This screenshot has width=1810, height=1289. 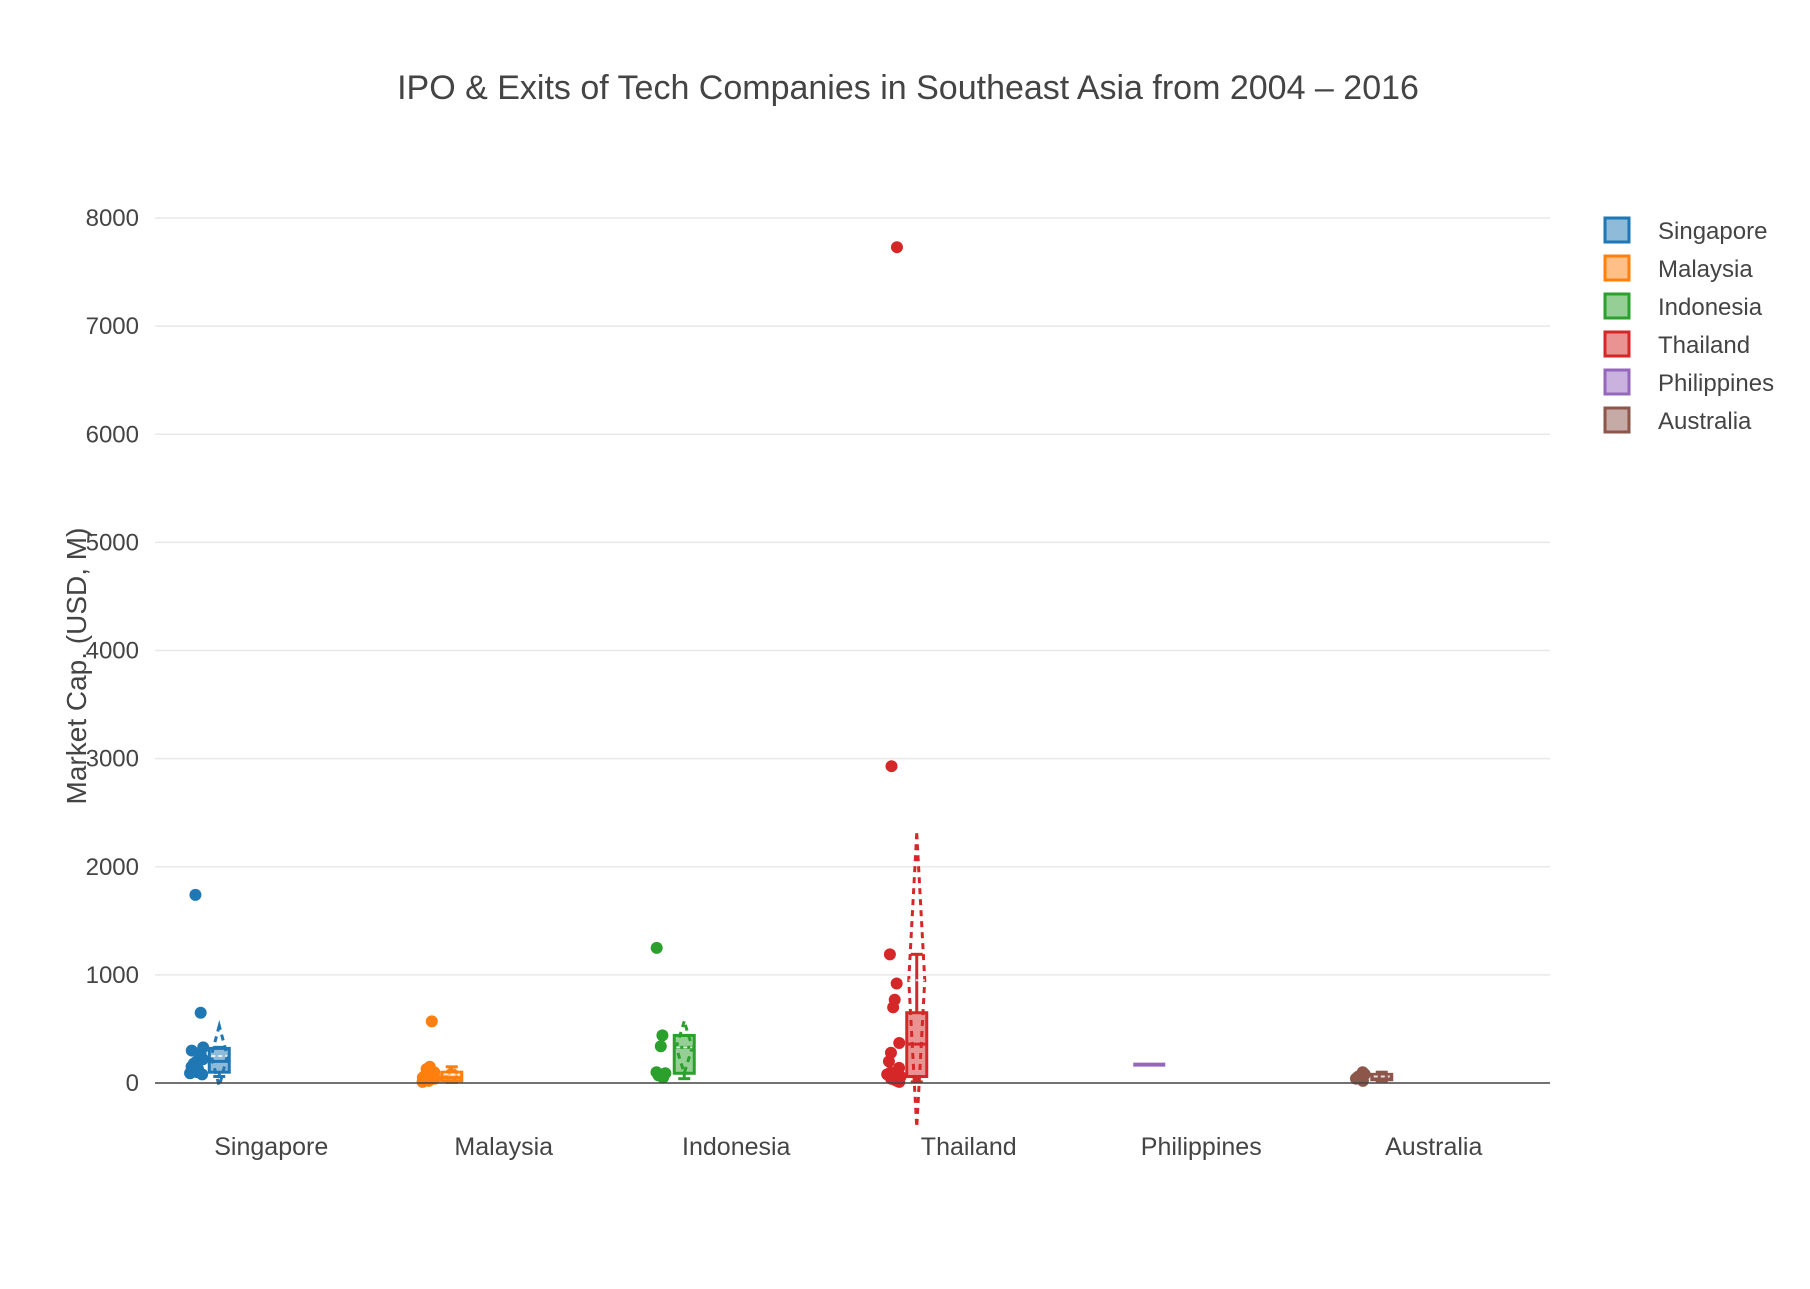 What do you see at coordinates (1371, 1076) in the screenshot?
I see `series-australia` at bounding box center [1371, 1076].